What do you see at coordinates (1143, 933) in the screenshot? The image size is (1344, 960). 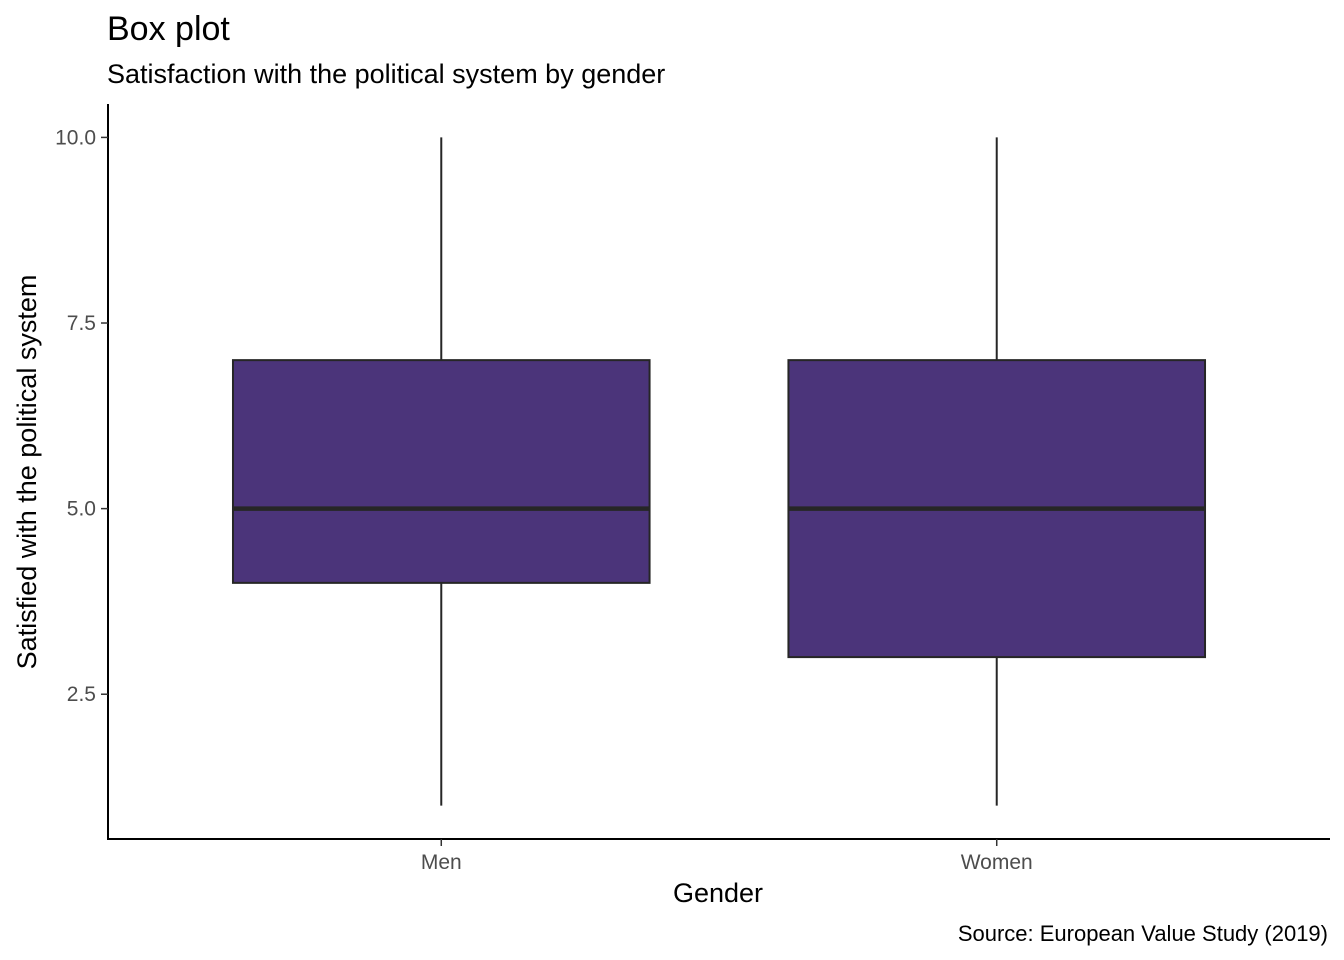 I see `chart-caption: Source: European Value Study (2019)` at bounding box center [1143, 933].